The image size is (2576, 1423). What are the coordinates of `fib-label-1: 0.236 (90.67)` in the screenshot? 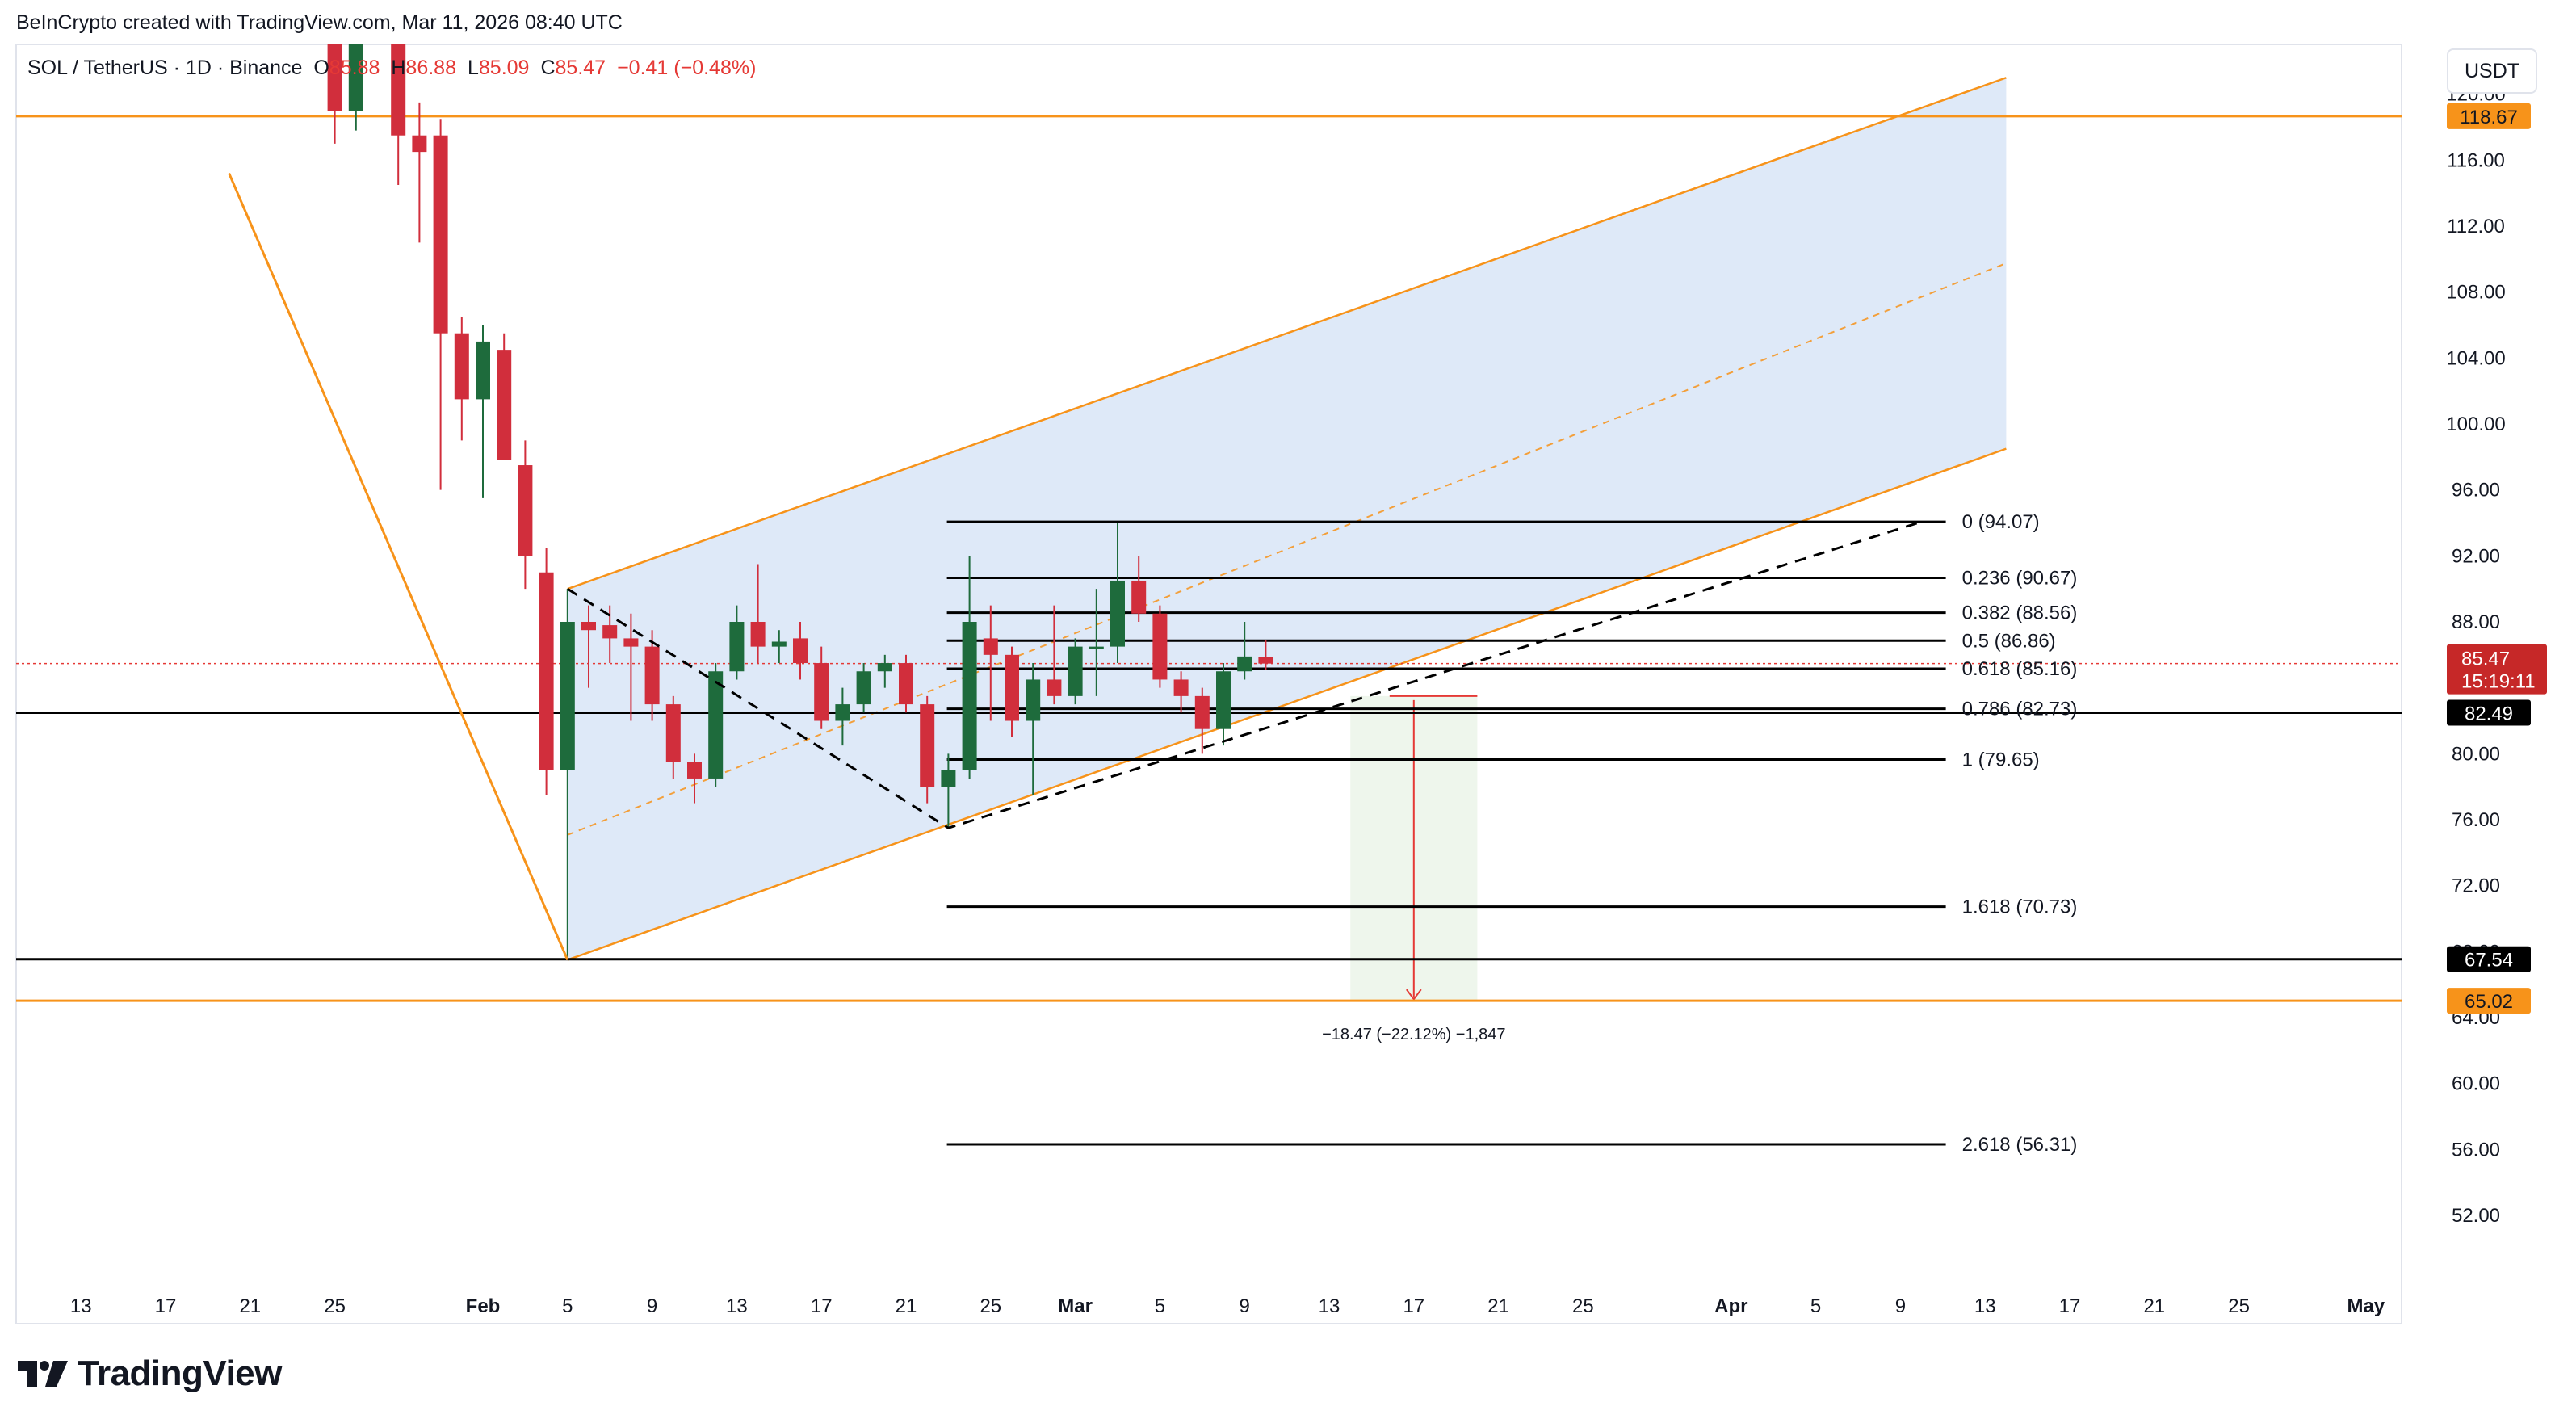 It's located at (2020, 578).